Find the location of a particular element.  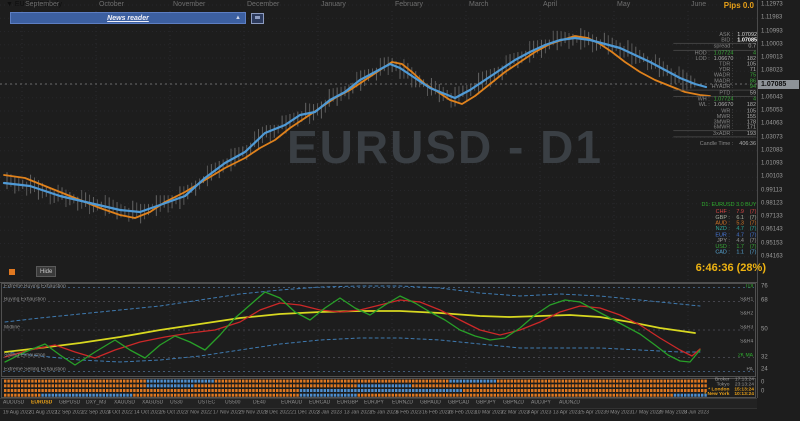

strength-value: 4.7 is located at coordinates (739, 235).